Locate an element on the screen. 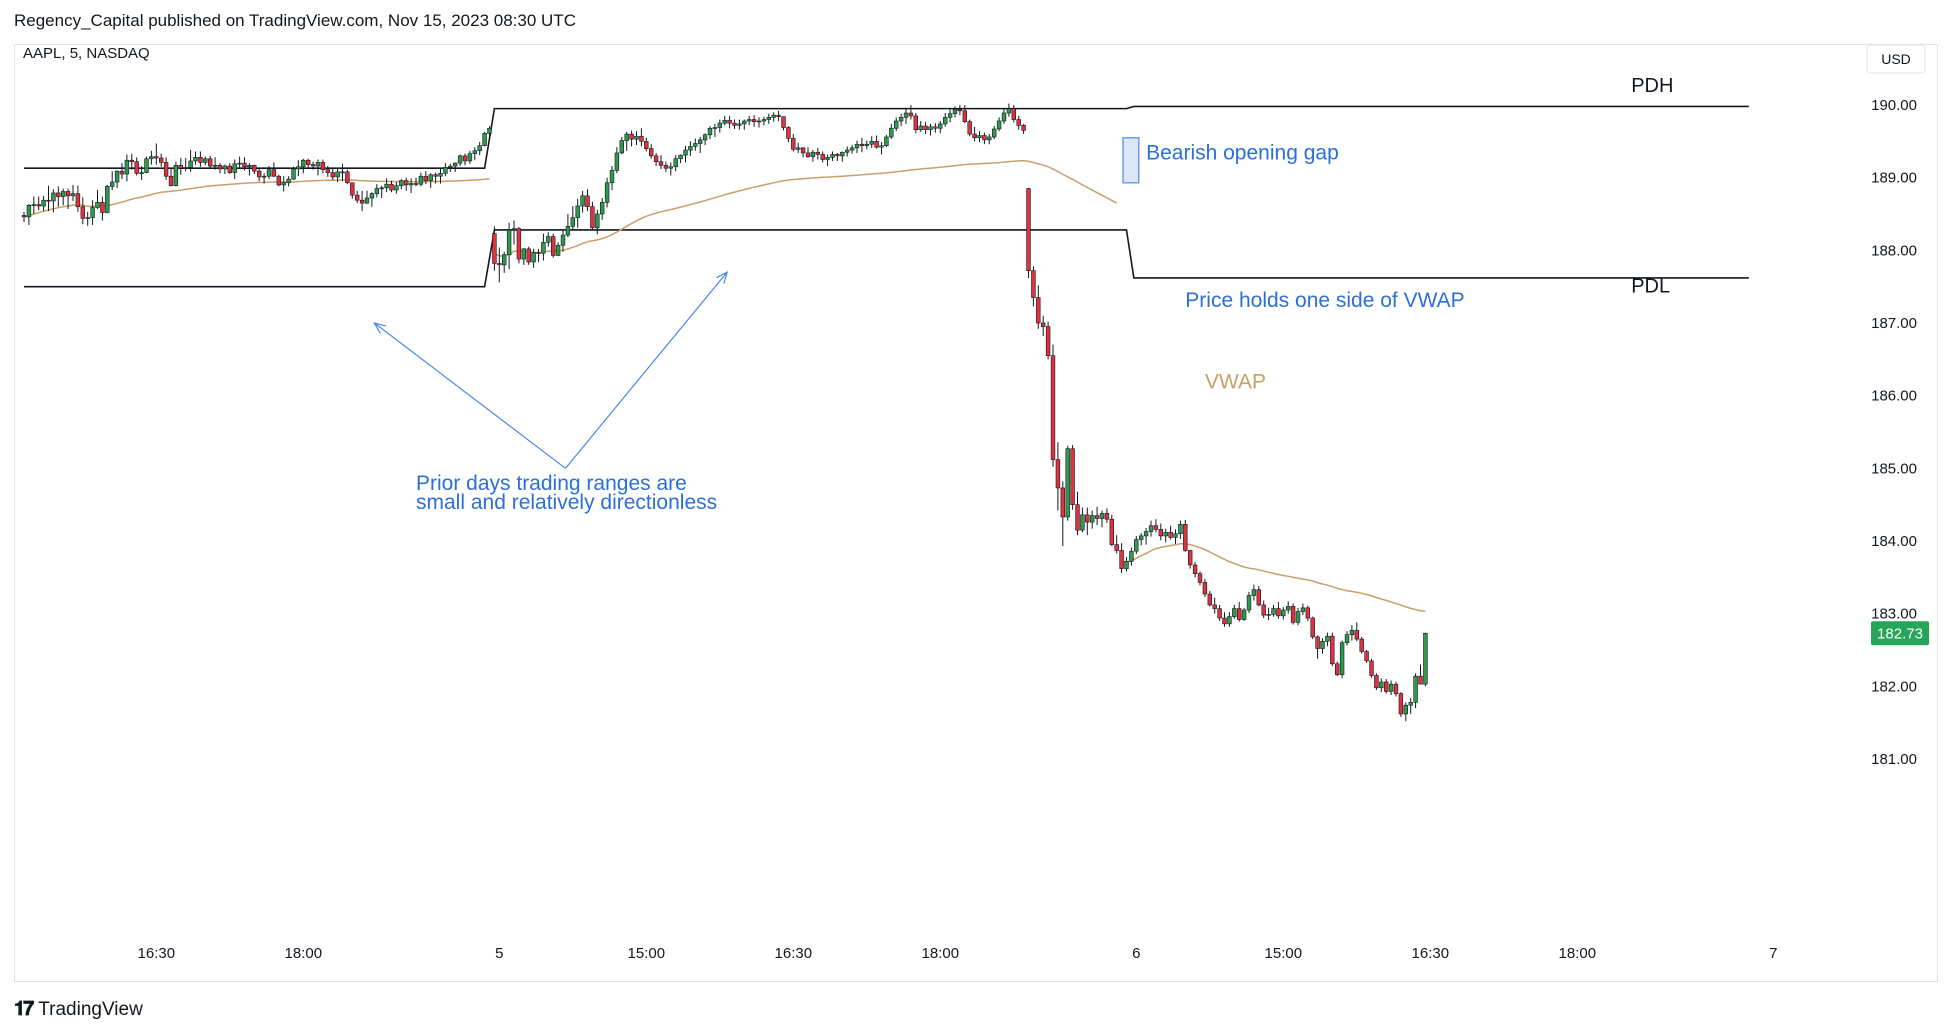  last-price-box is located at coordinates (1900, 633).